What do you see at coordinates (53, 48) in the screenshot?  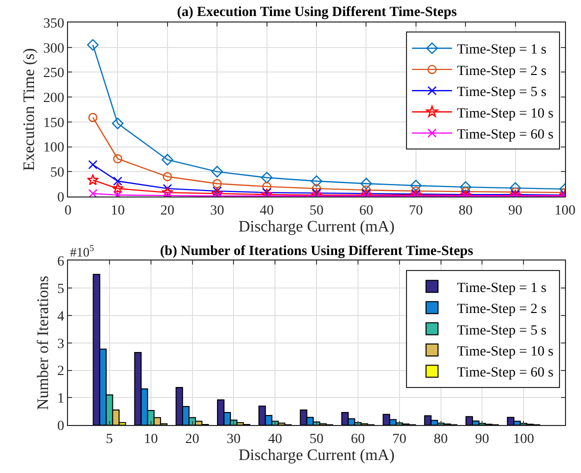 I see `y-tick-label: 300` at bounding box center [53, 48].